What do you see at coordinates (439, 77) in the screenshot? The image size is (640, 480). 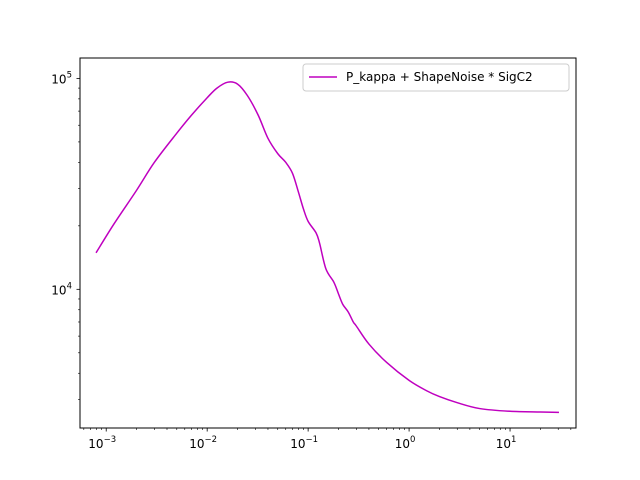 I see `legend-label: P_kappa + ShapeNoise * SigC2` at bounding box center [439, 77].